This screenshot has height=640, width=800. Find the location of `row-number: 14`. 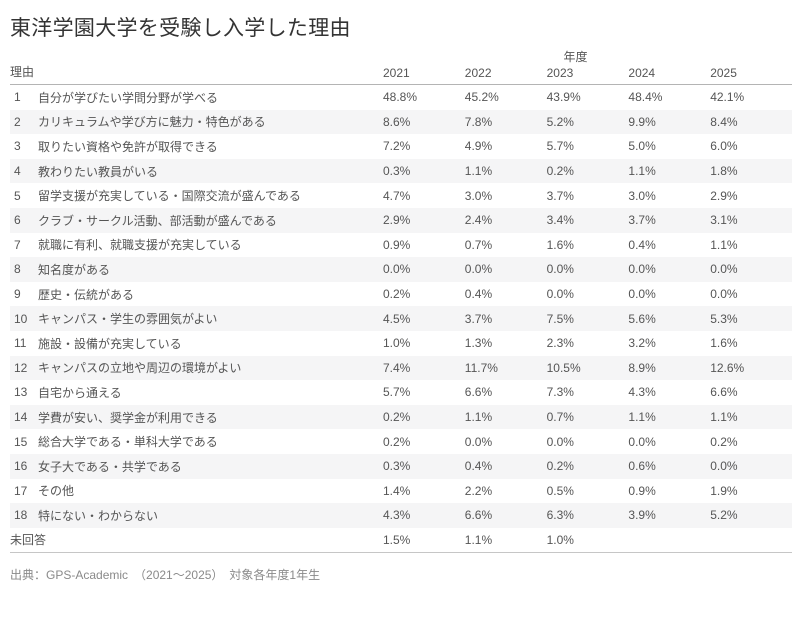

row-number: 14 is located at coordinates (21, 417).